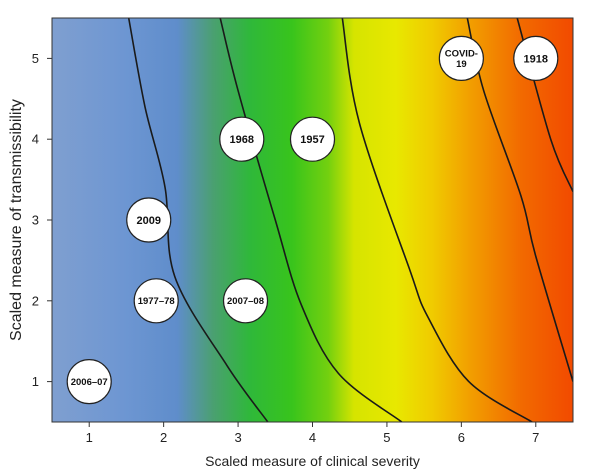 This screenshot has width=600, height=474. I want to click on point-label: 1977–78, so click(156, 301).